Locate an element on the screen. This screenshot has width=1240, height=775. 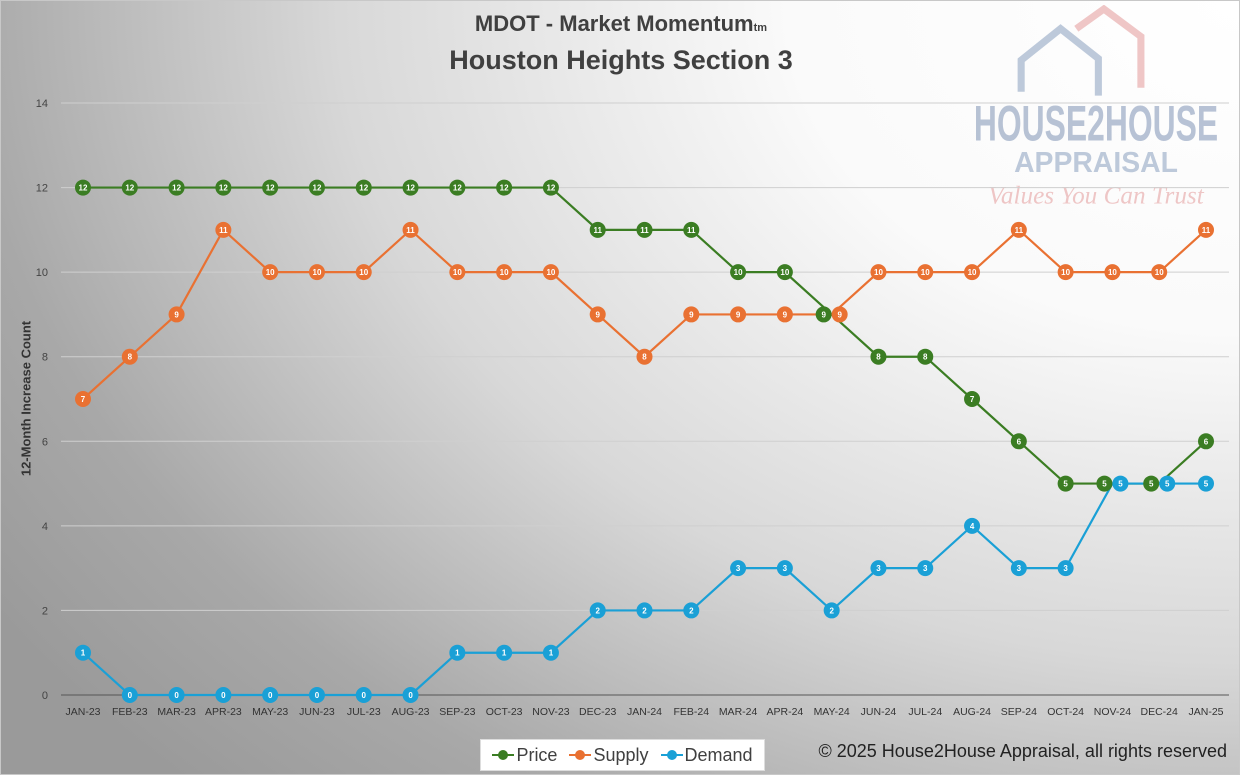
price-data-label: 10 is located at coordinates (784, 272).